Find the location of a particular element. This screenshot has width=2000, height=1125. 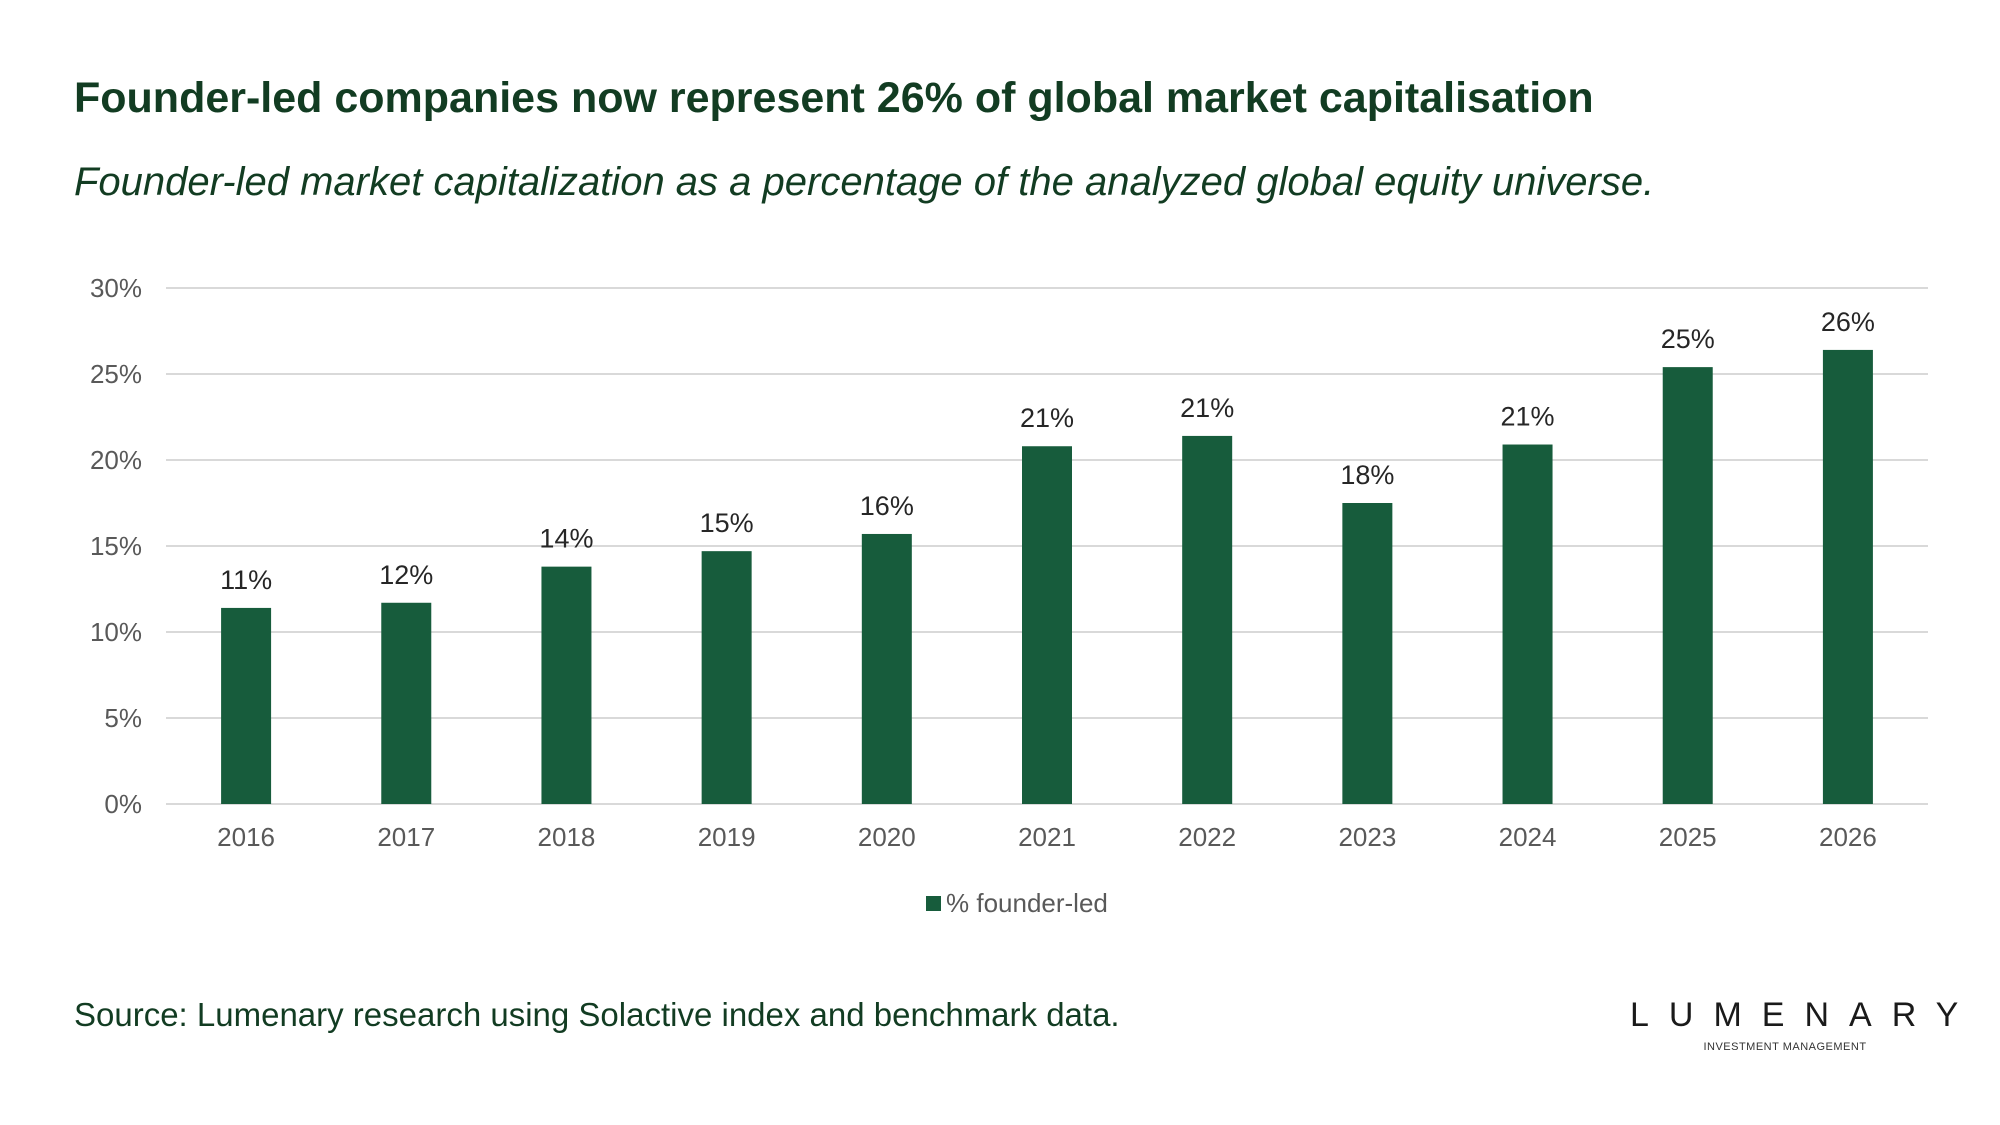

logo-wordmark: LUMENARY is located at coordinates (1804, 1015).